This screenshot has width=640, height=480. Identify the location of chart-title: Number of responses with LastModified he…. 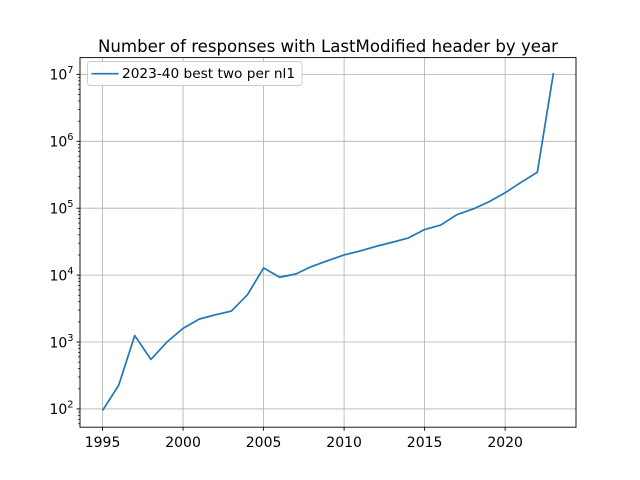
(328, 46).